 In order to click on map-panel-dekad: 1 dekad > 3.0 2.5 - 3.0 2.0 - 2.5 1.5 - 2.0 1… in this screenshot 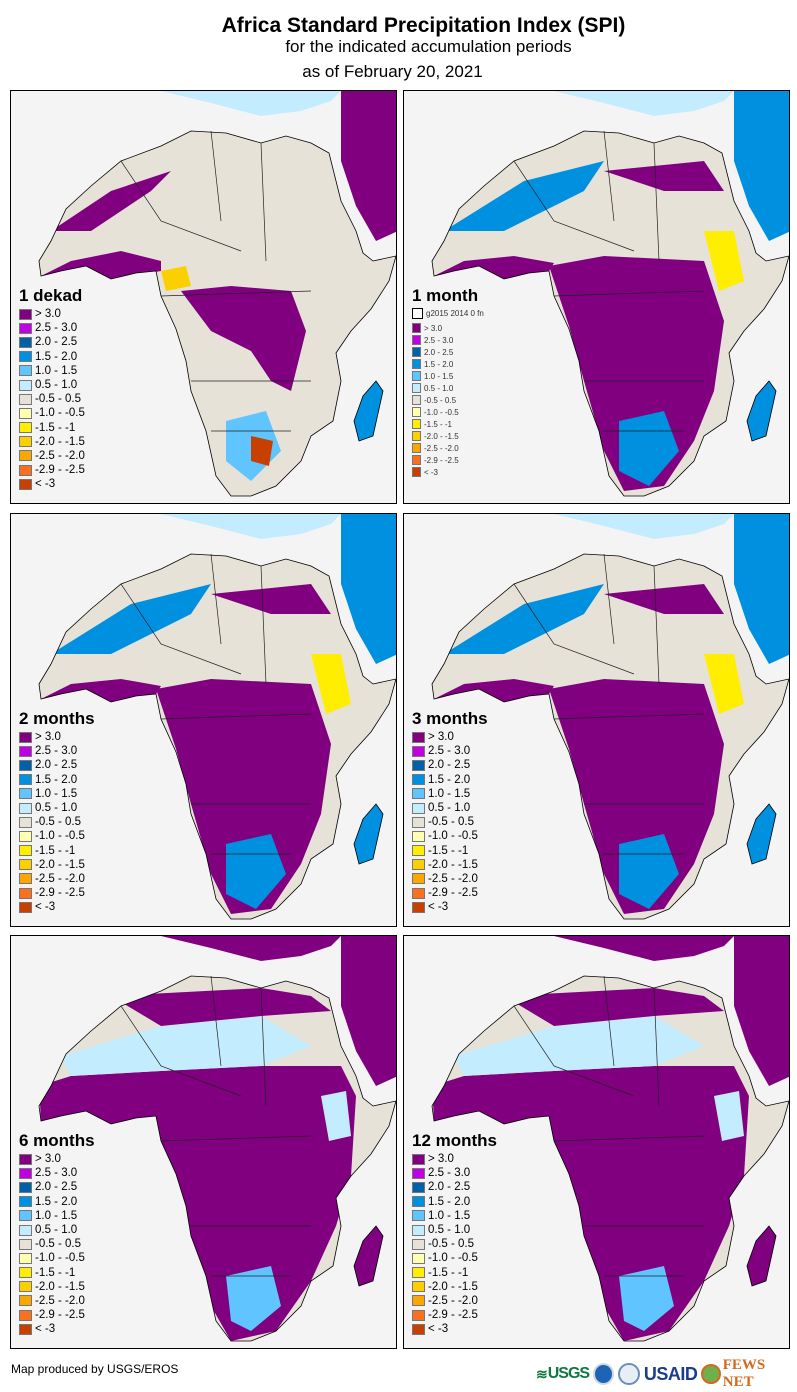, I will do `click(203, 297)`.